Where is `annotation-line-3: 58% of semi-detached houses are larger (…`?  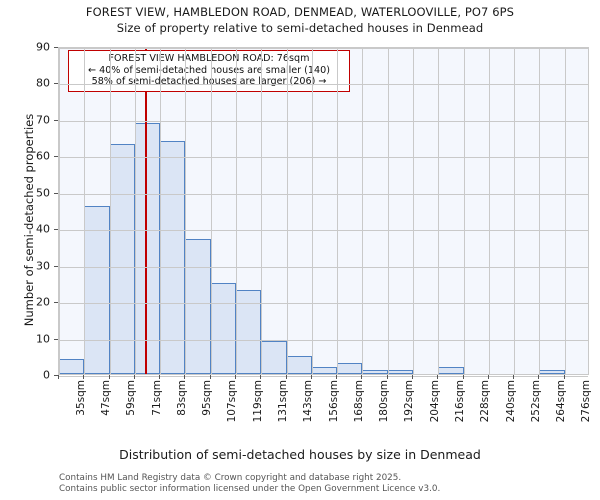
annotation-line-3: 58% of semi-detached houses are larger (… is located at coordinates (209, 82).